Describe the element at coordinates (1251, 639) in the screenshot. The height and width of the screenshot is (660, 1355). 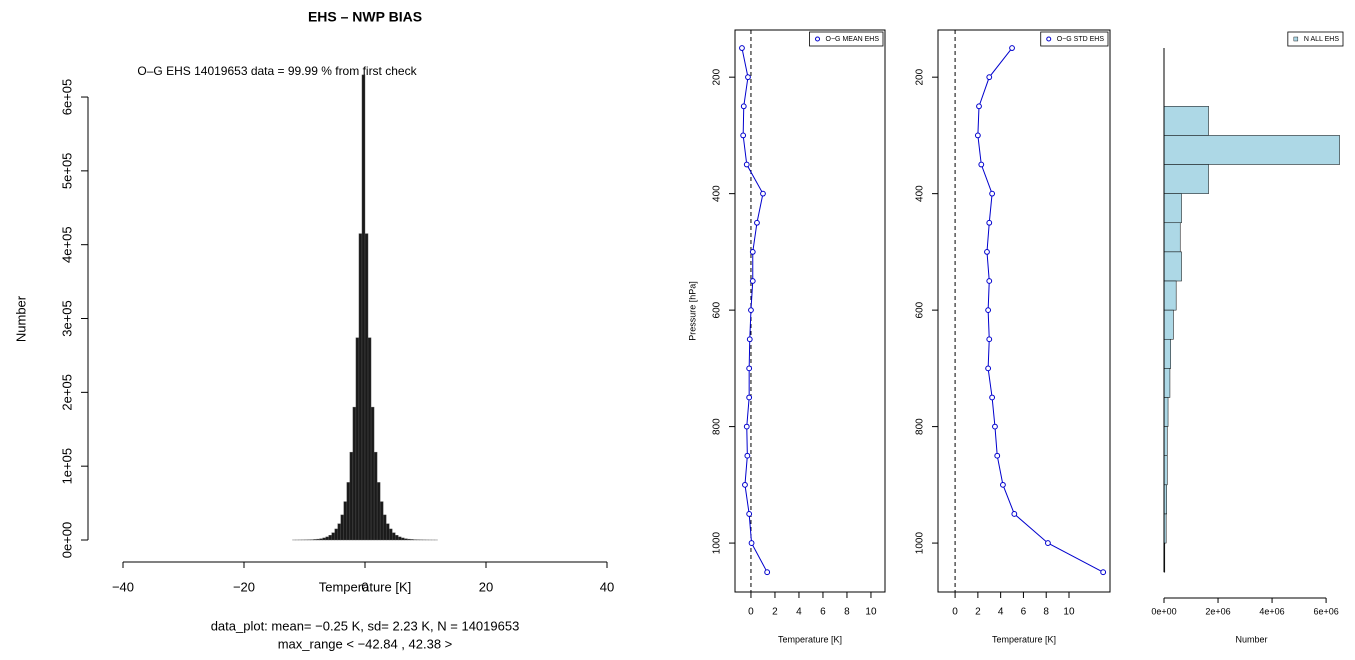
I see `x-axis-label: Number` at that location.